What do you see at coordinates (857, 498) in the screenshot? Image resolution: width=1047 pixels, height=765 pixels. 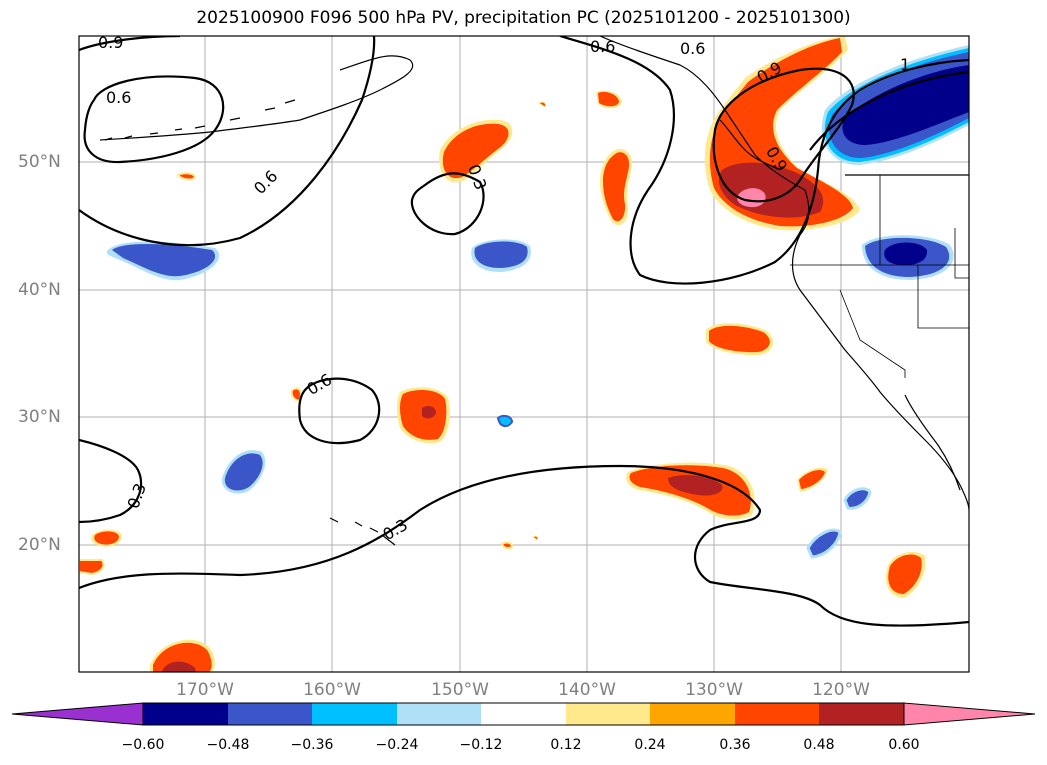 I see `neg-blob-s2` at bounding box center [857, 498].